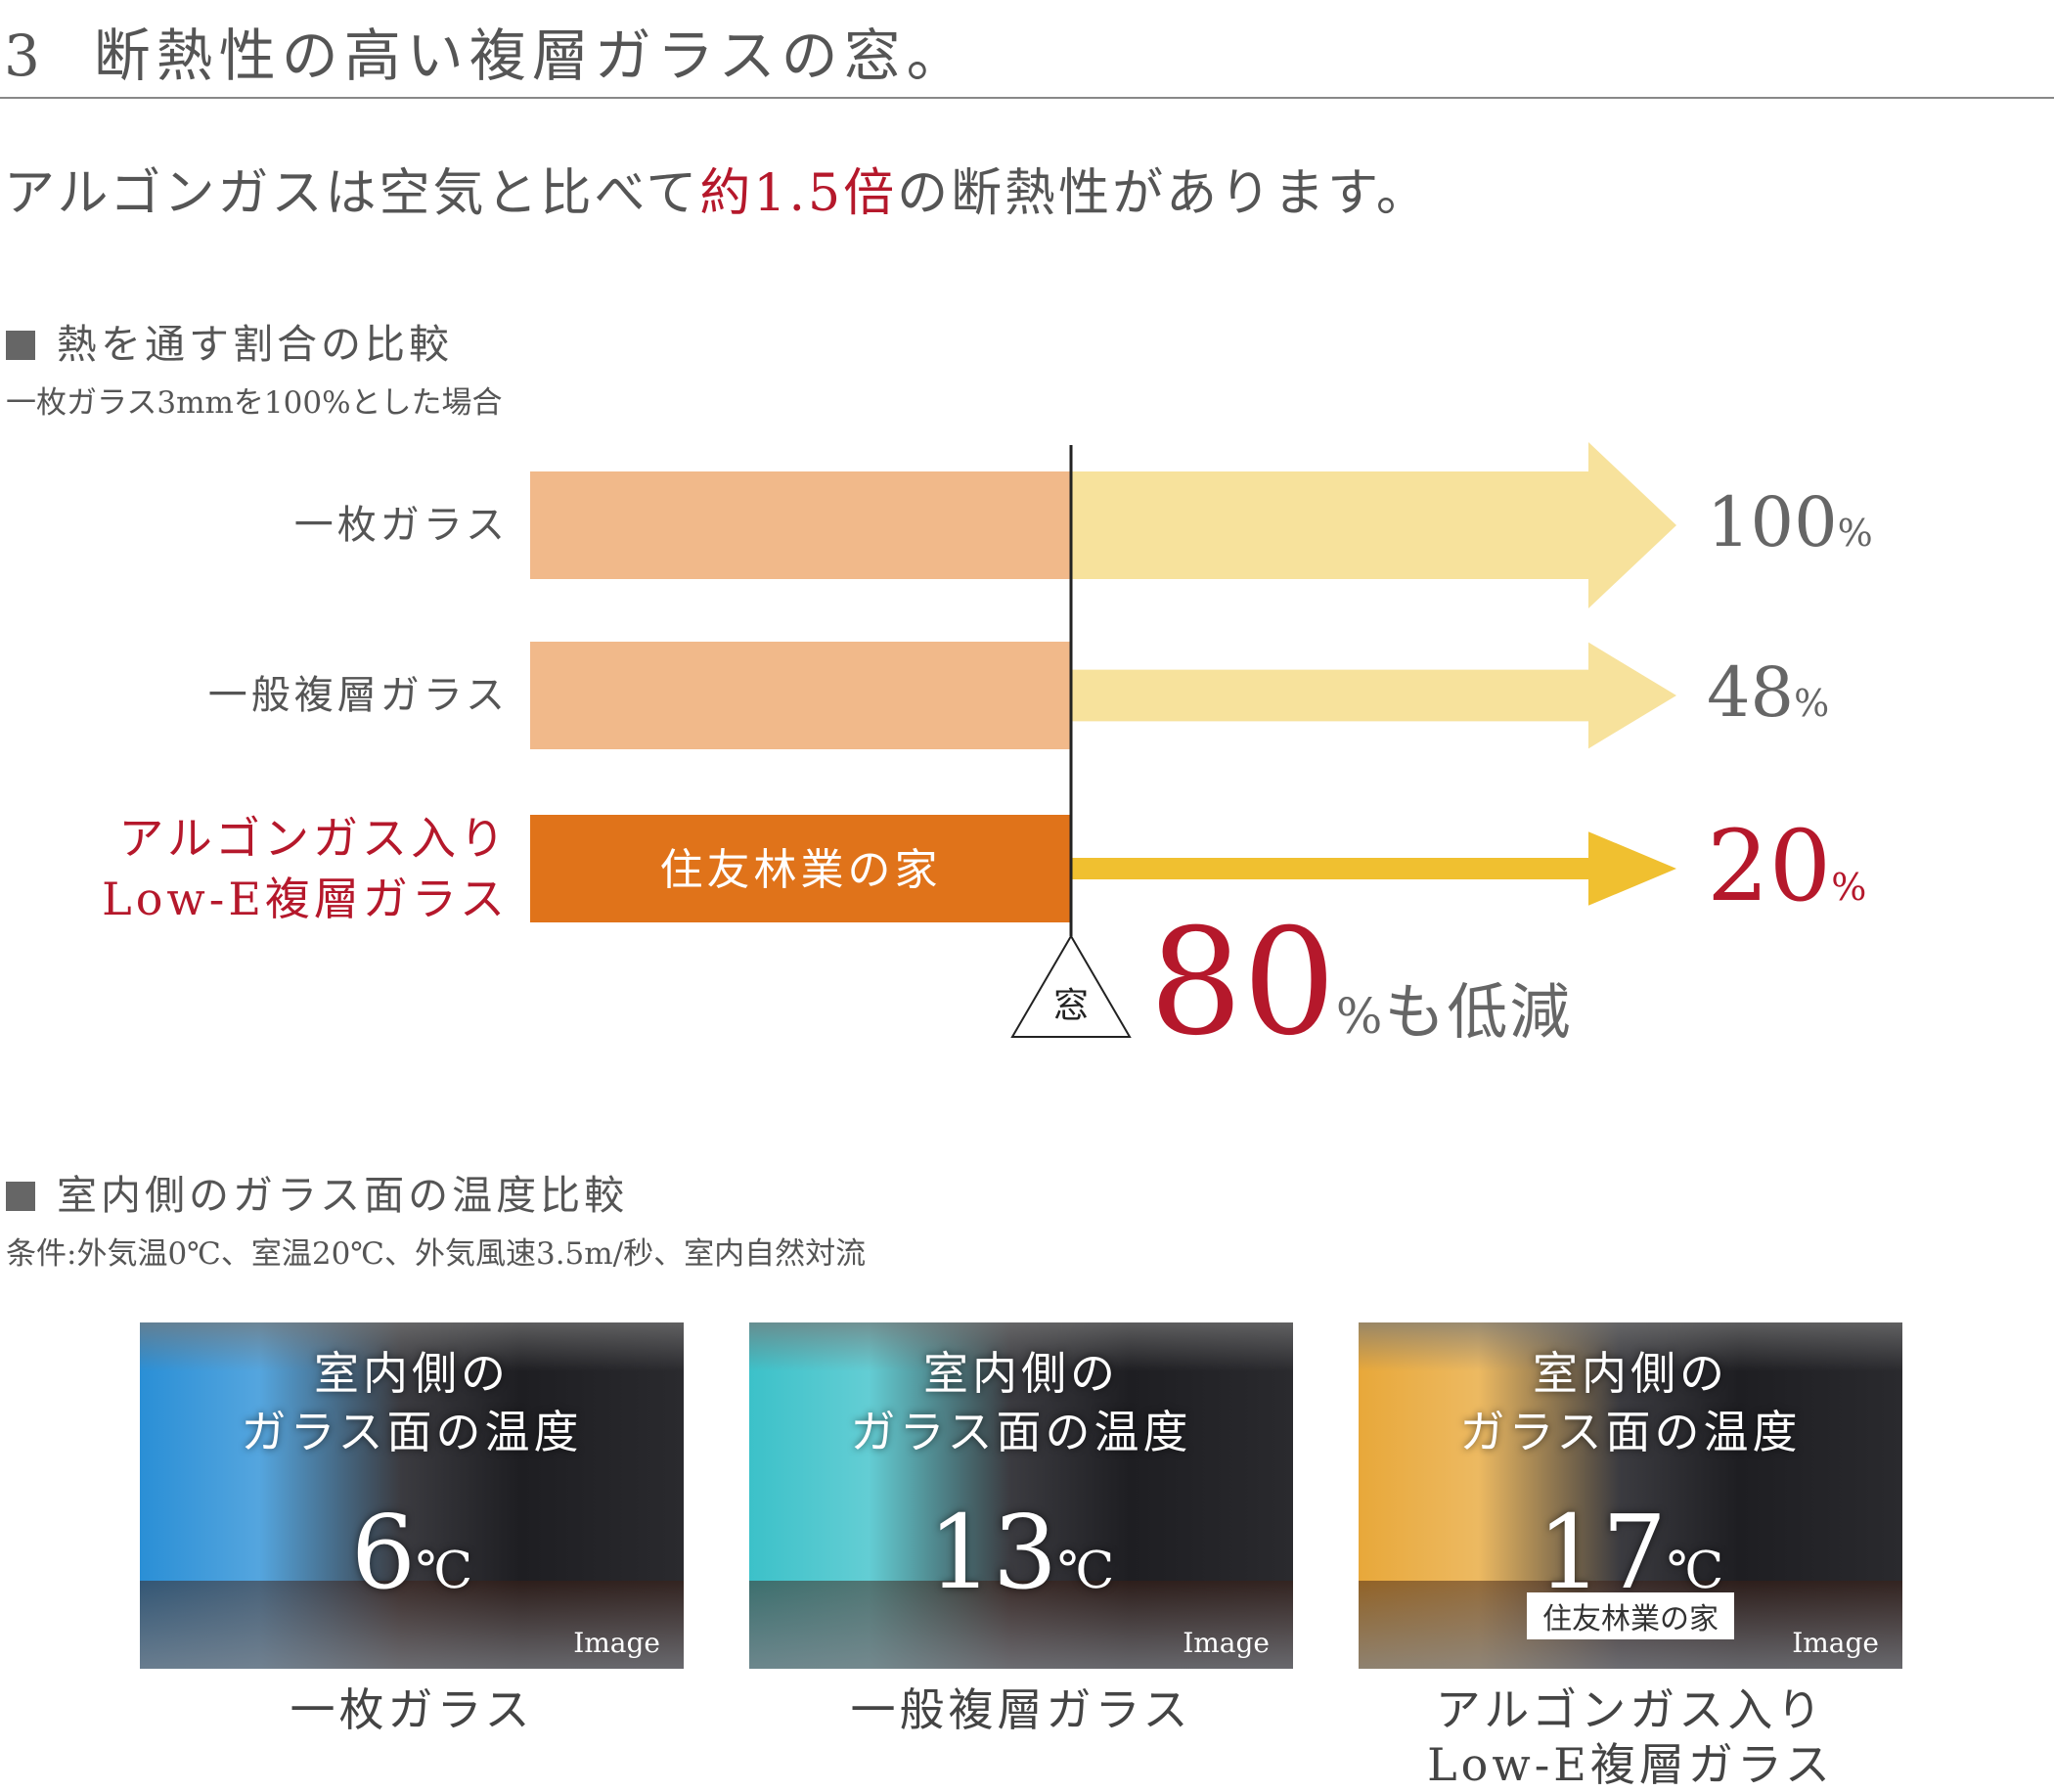  I want to click on value-number: 20, so click(1769, 866).